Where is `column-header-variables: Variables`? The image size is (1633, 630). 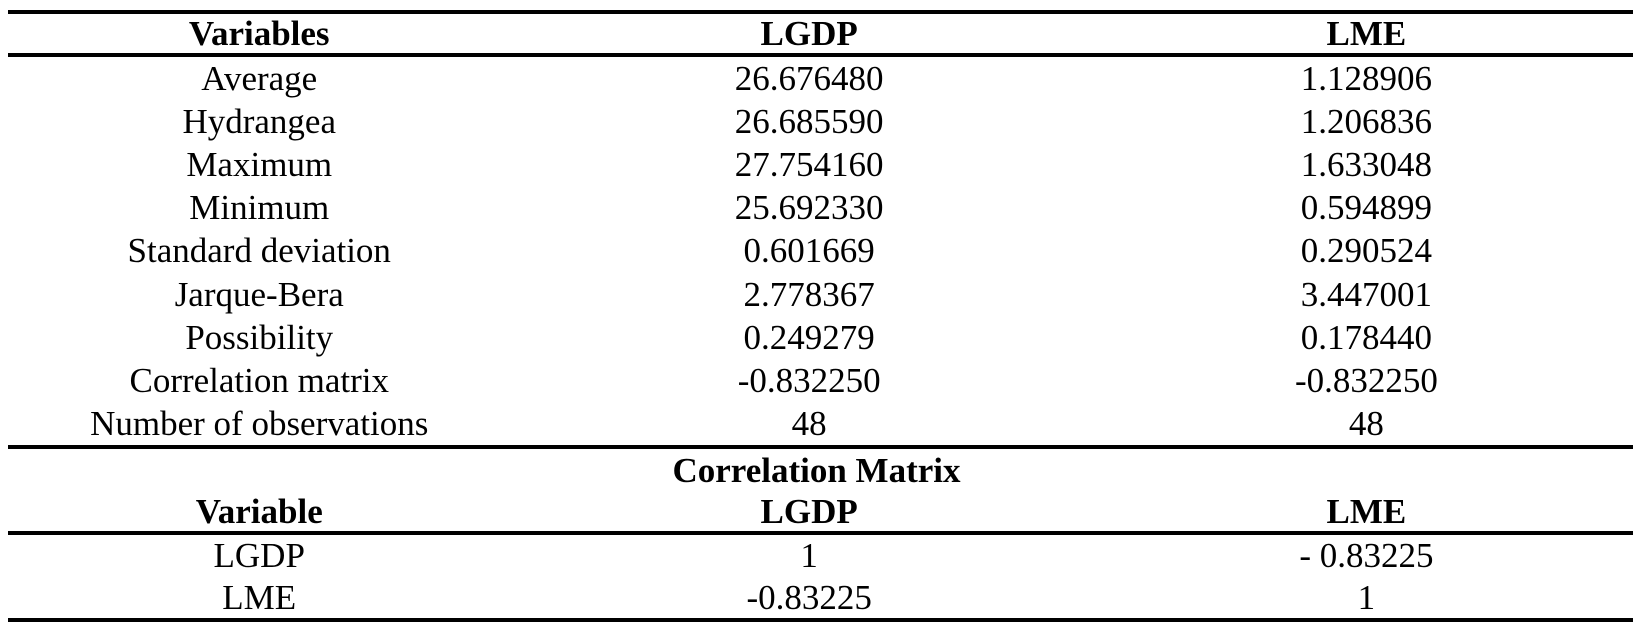 column-header-variables: Variables is located at coordinates (259, 33).